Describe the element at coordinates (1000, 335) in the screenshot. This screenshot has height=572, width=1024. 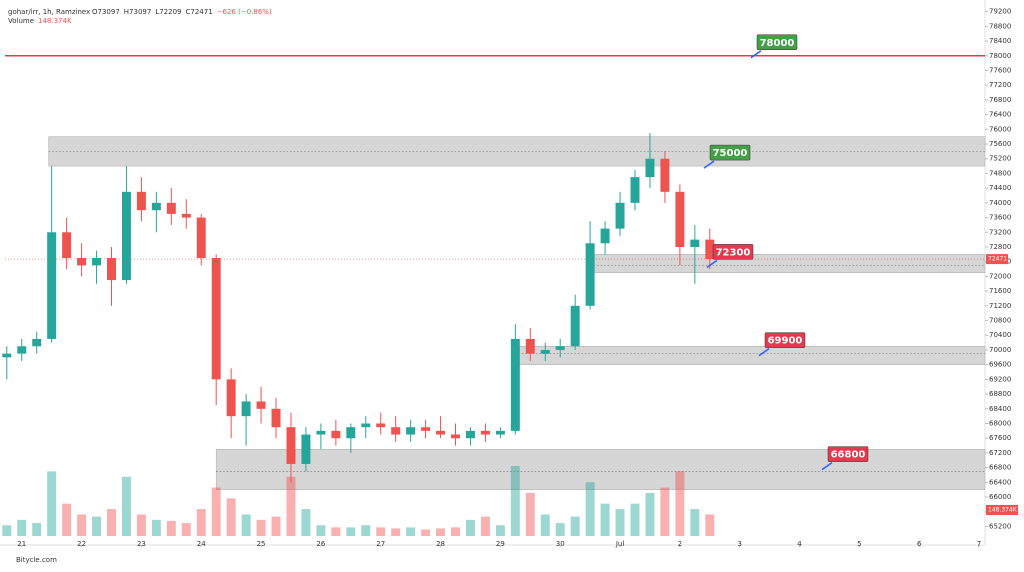
I see `y-tick-label: 70400` at that location.